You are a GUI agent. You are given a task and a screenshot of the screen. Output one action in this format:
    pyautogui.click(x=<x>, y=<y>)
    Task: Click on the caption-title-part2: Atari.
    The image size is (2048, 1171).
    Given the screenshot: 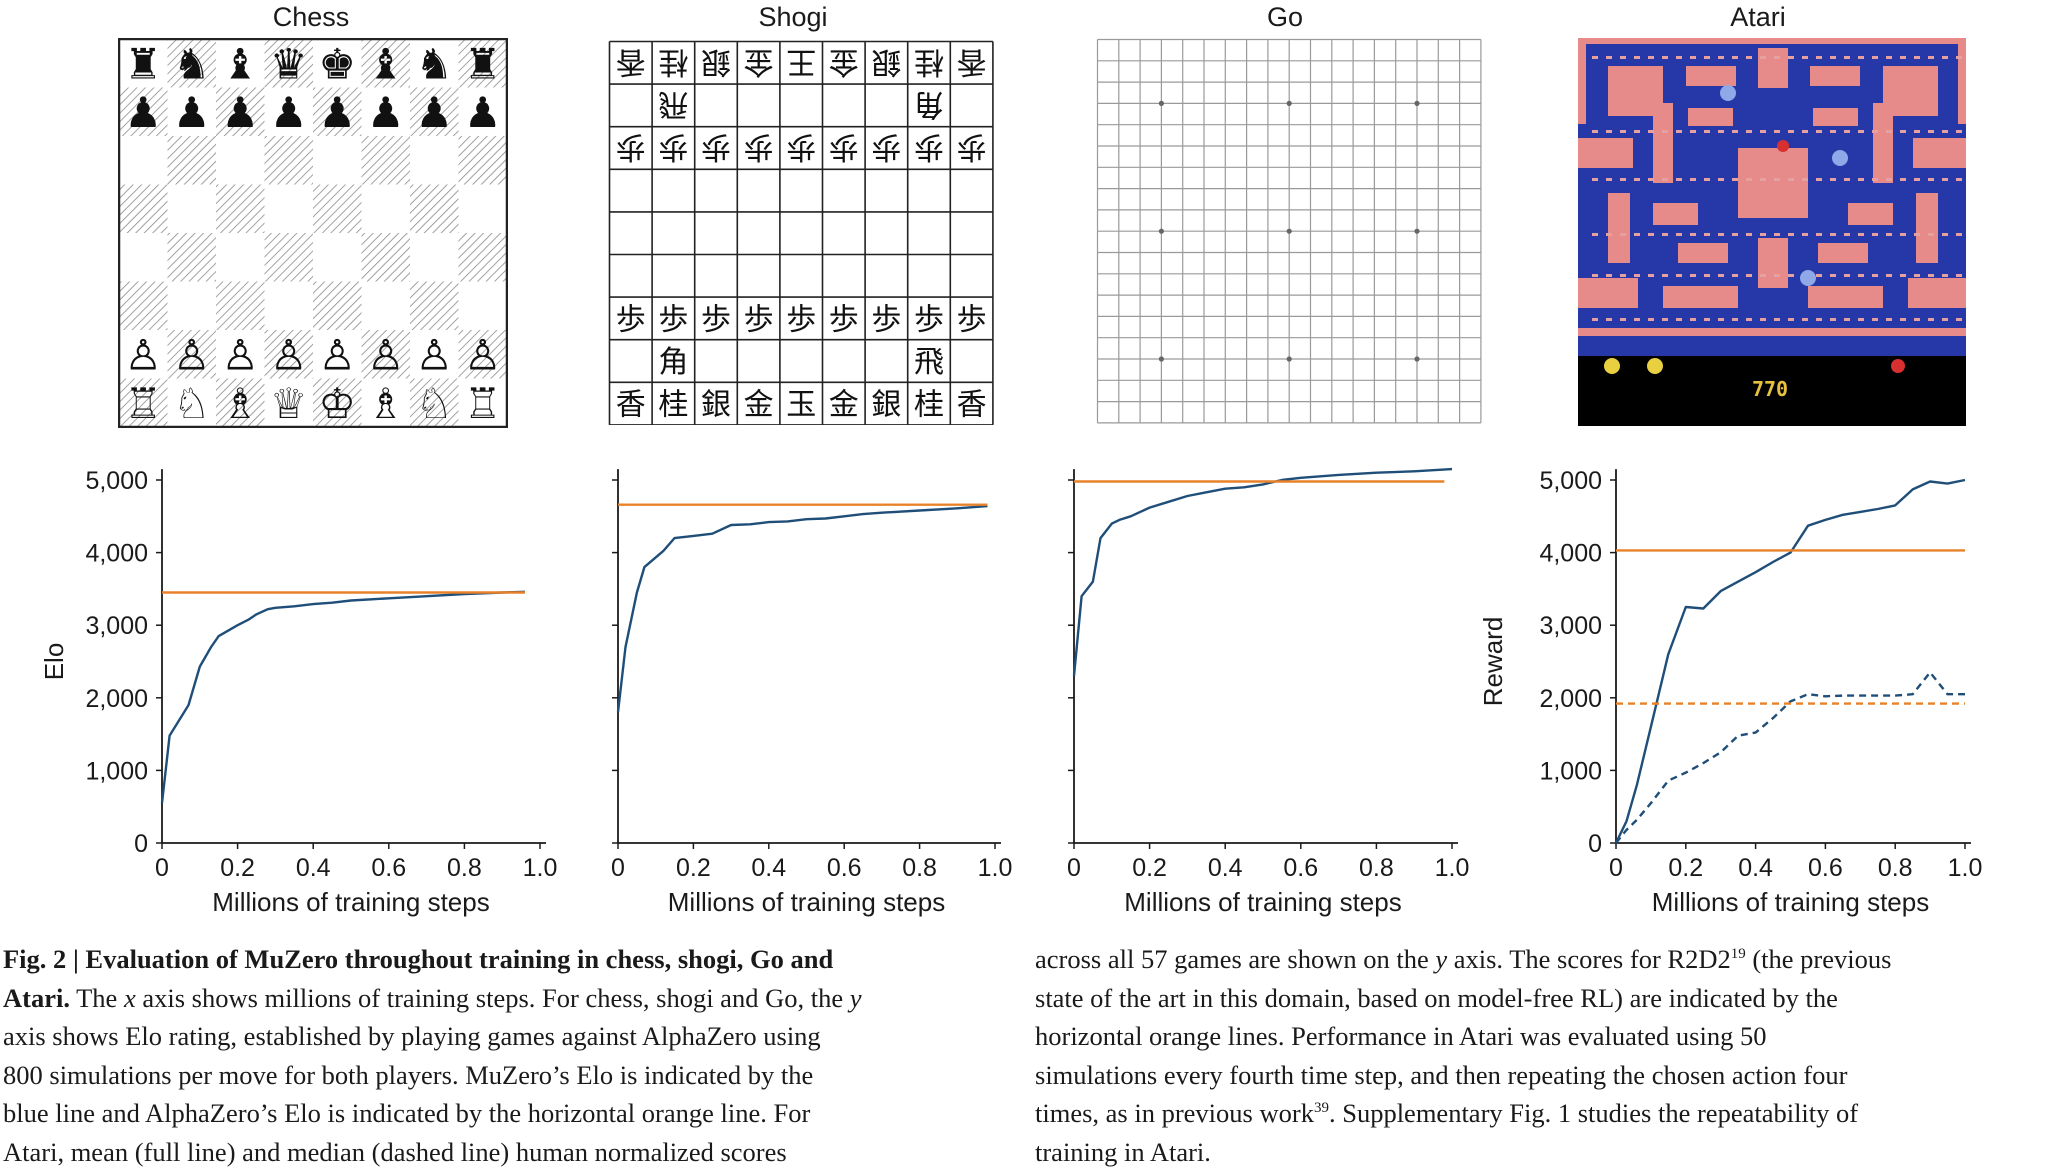 What is the action you would take?
    pyautogui.click(x=36, y=998)
    